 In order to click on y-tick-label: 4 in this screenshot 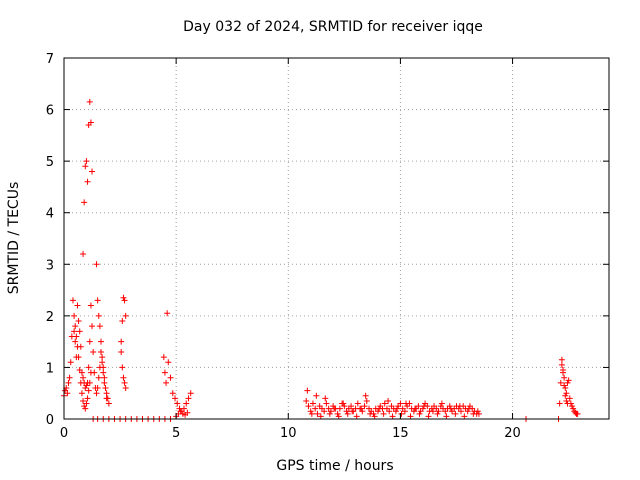, I will do `click(50, 214)`.